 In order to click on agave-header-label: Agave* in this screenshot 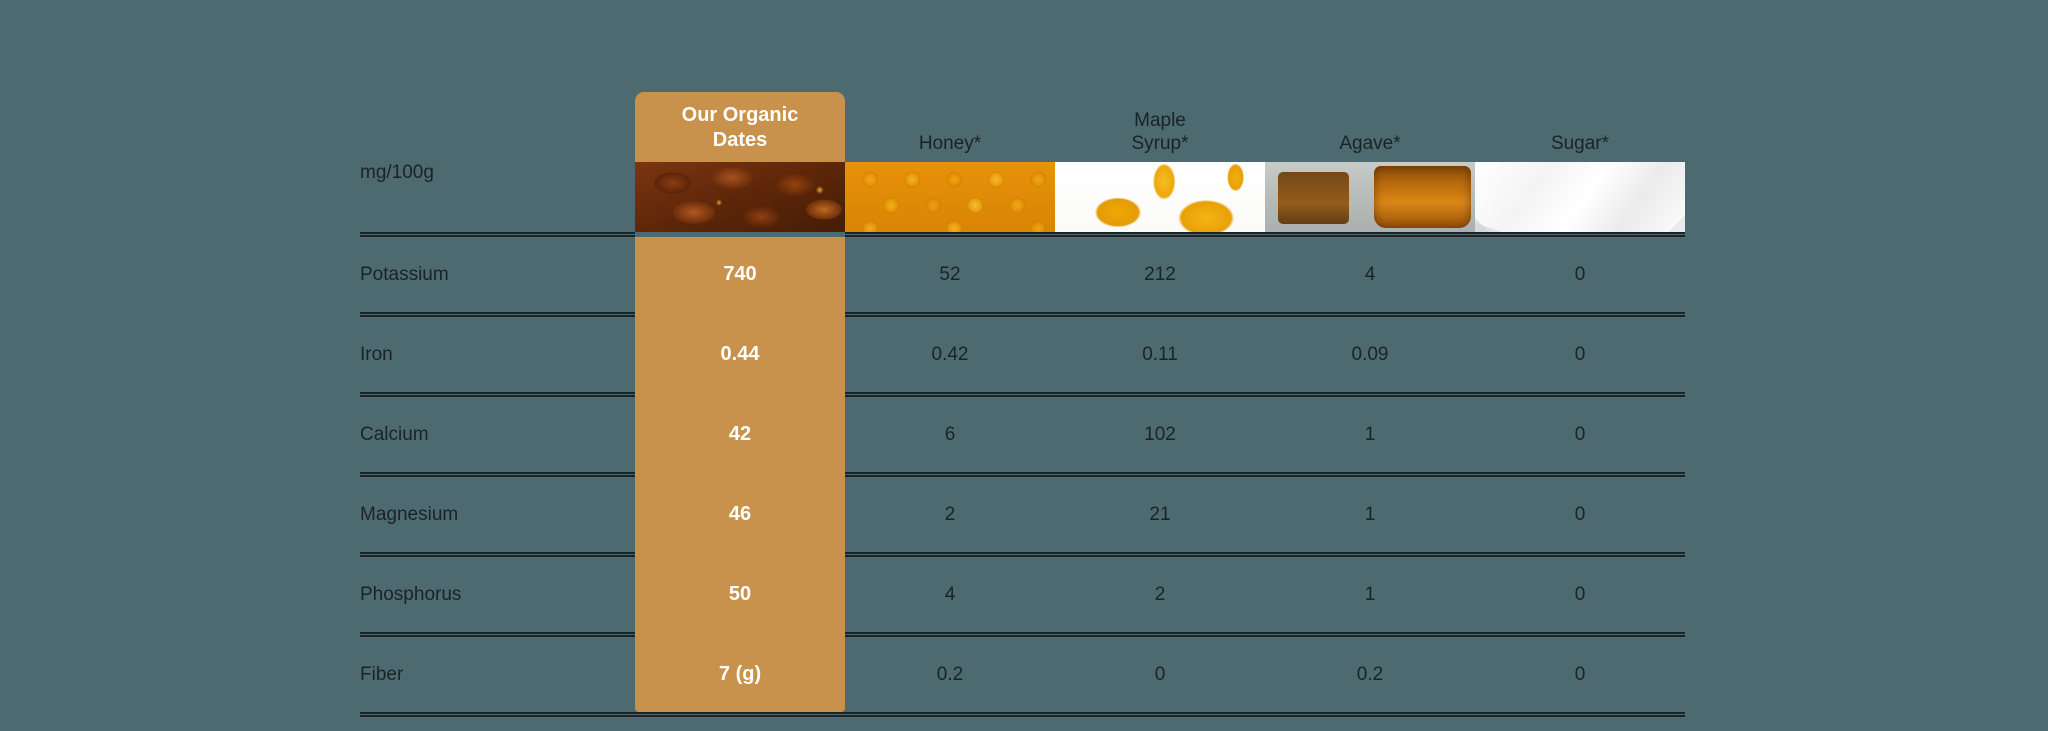, I will do `click(1370, 147)`.